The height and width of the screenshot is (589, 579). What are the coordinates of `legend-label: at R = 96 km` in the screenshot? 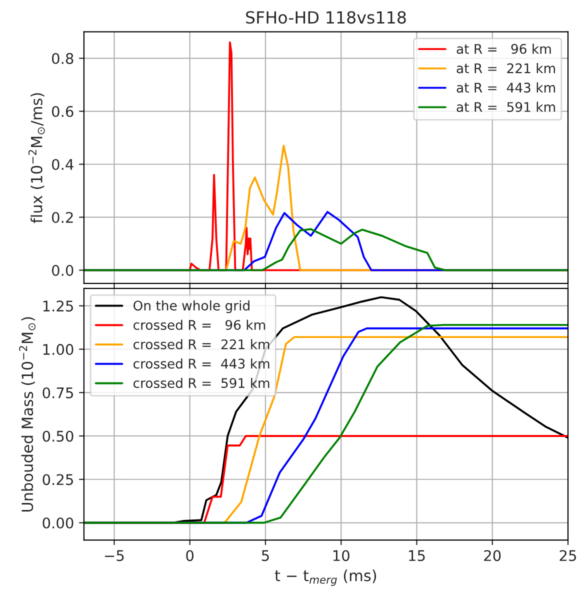 It's located at (503, 49).